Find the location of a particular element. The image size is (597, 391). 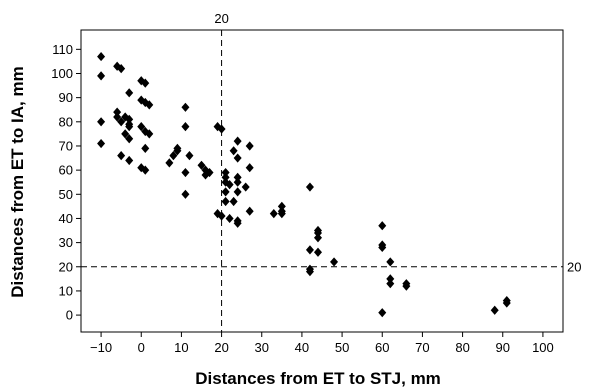

x-tick-label: 10 is located at coordinates (181, 347).